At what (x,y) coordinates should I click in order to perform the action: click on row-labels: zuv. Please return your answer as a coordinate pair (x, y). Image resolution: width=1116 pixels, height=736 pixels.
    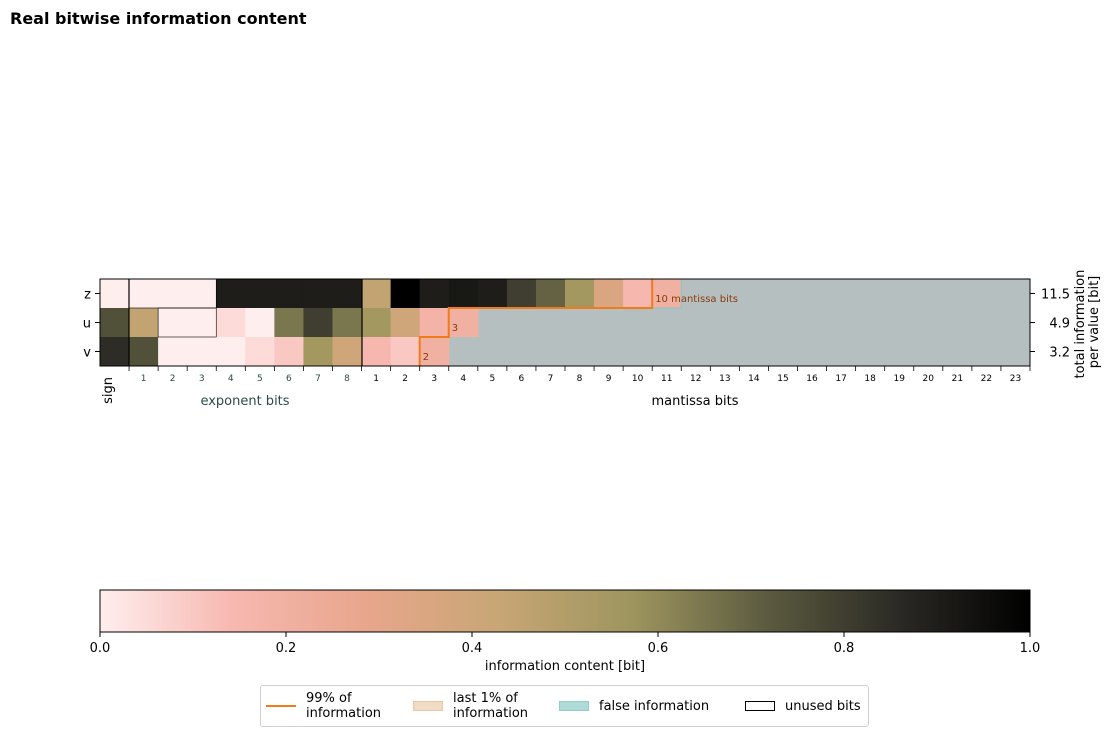
    Looking at the image, I should click on (91, 324).